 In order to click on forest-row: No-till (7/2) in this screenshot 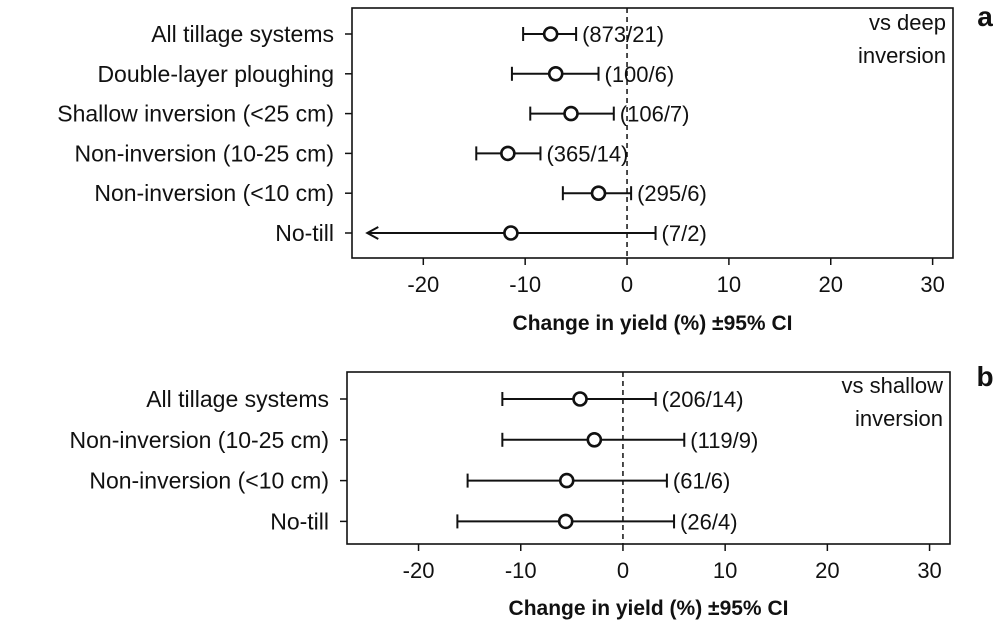, I will do `click(491, 233)`.